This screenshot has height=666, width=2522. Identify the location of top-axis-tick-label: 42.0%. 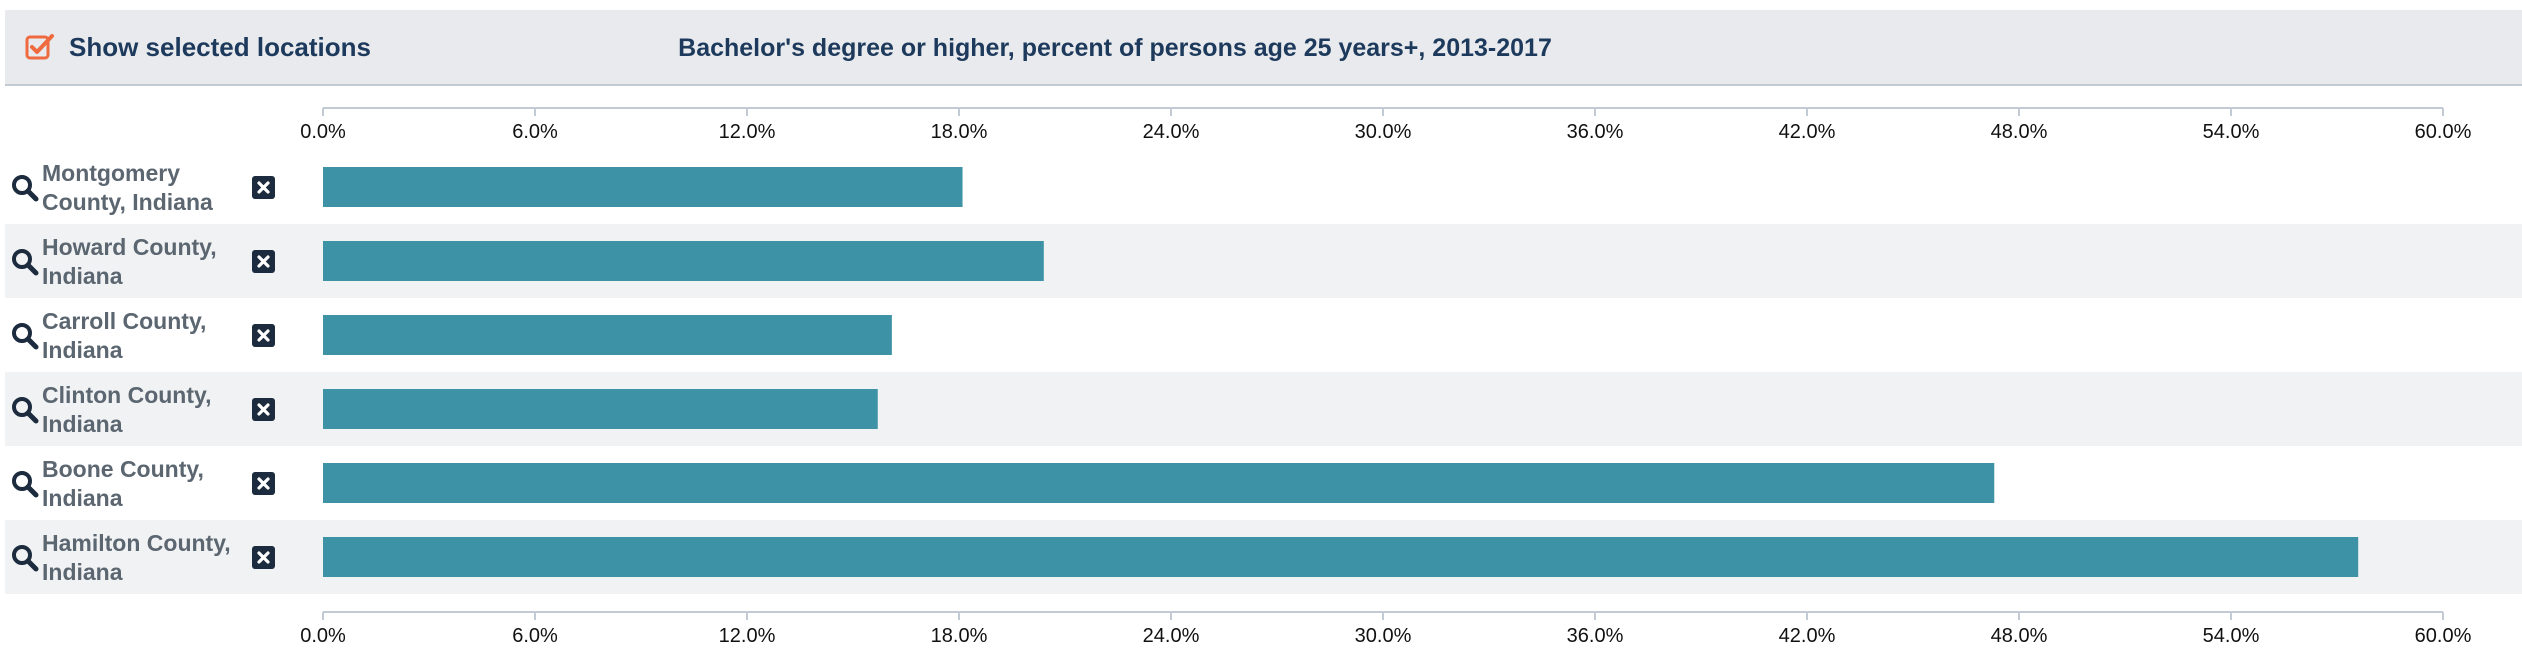
(1807, 132).